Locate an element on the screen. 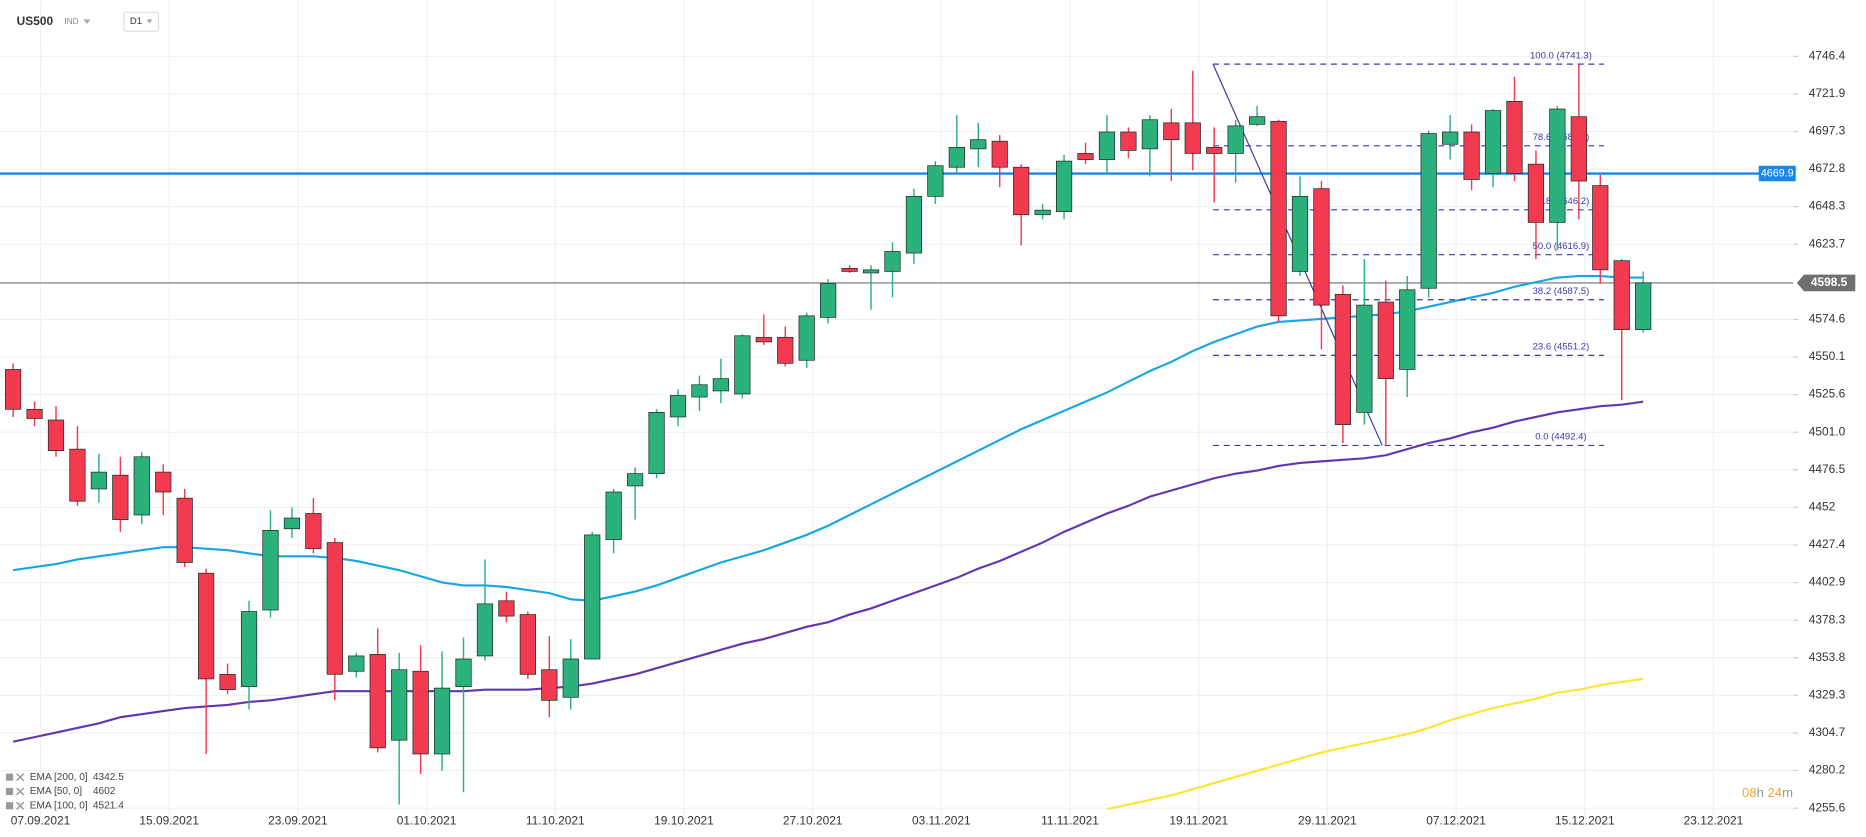 The width and height of the screenshot is (1866, 837). legend-label: EMA [50, 0] is located at coordinates (56, 791).